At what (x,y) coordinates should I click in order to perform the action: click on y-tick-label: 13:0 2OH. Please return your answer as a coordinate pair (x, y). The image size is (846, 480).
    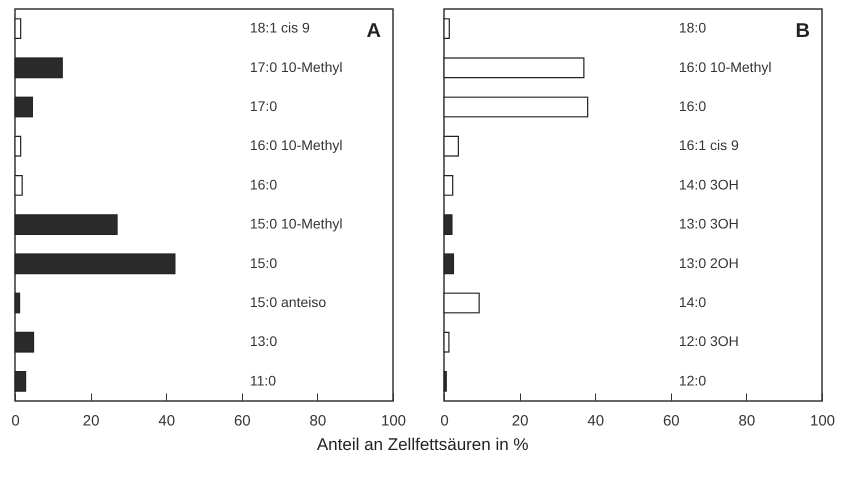
    Looking at the image, I should click on (708, 262).